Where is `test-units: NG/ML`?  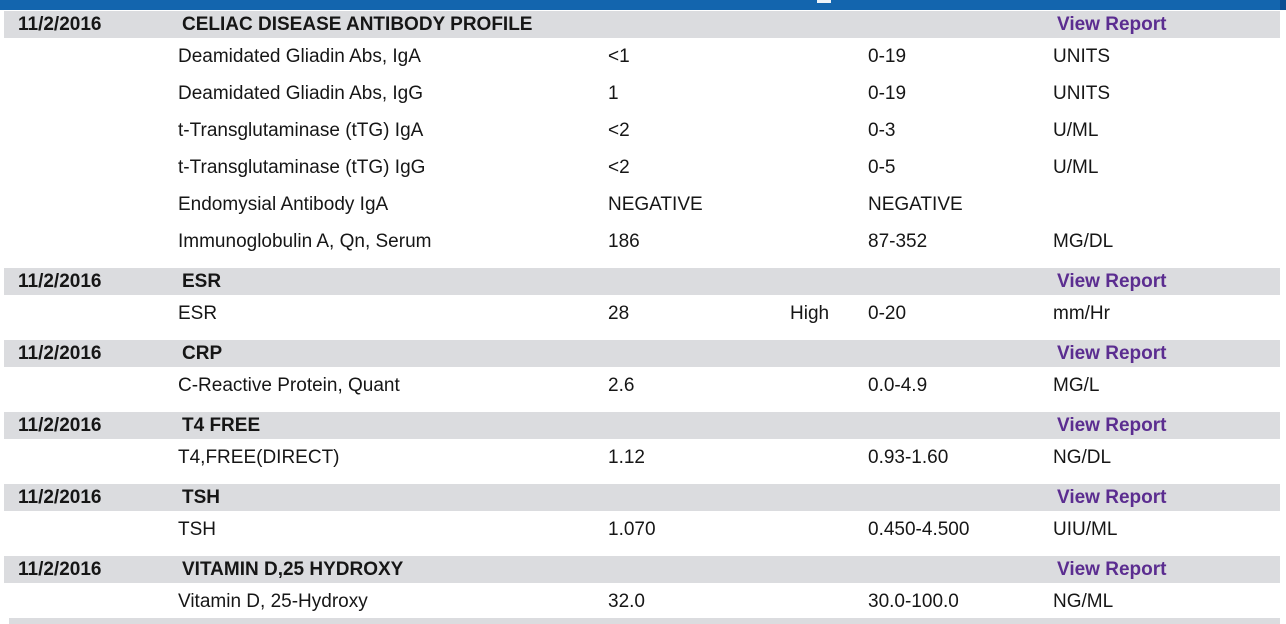
test-units: NG/ML is located at coordinates (1083, 601).